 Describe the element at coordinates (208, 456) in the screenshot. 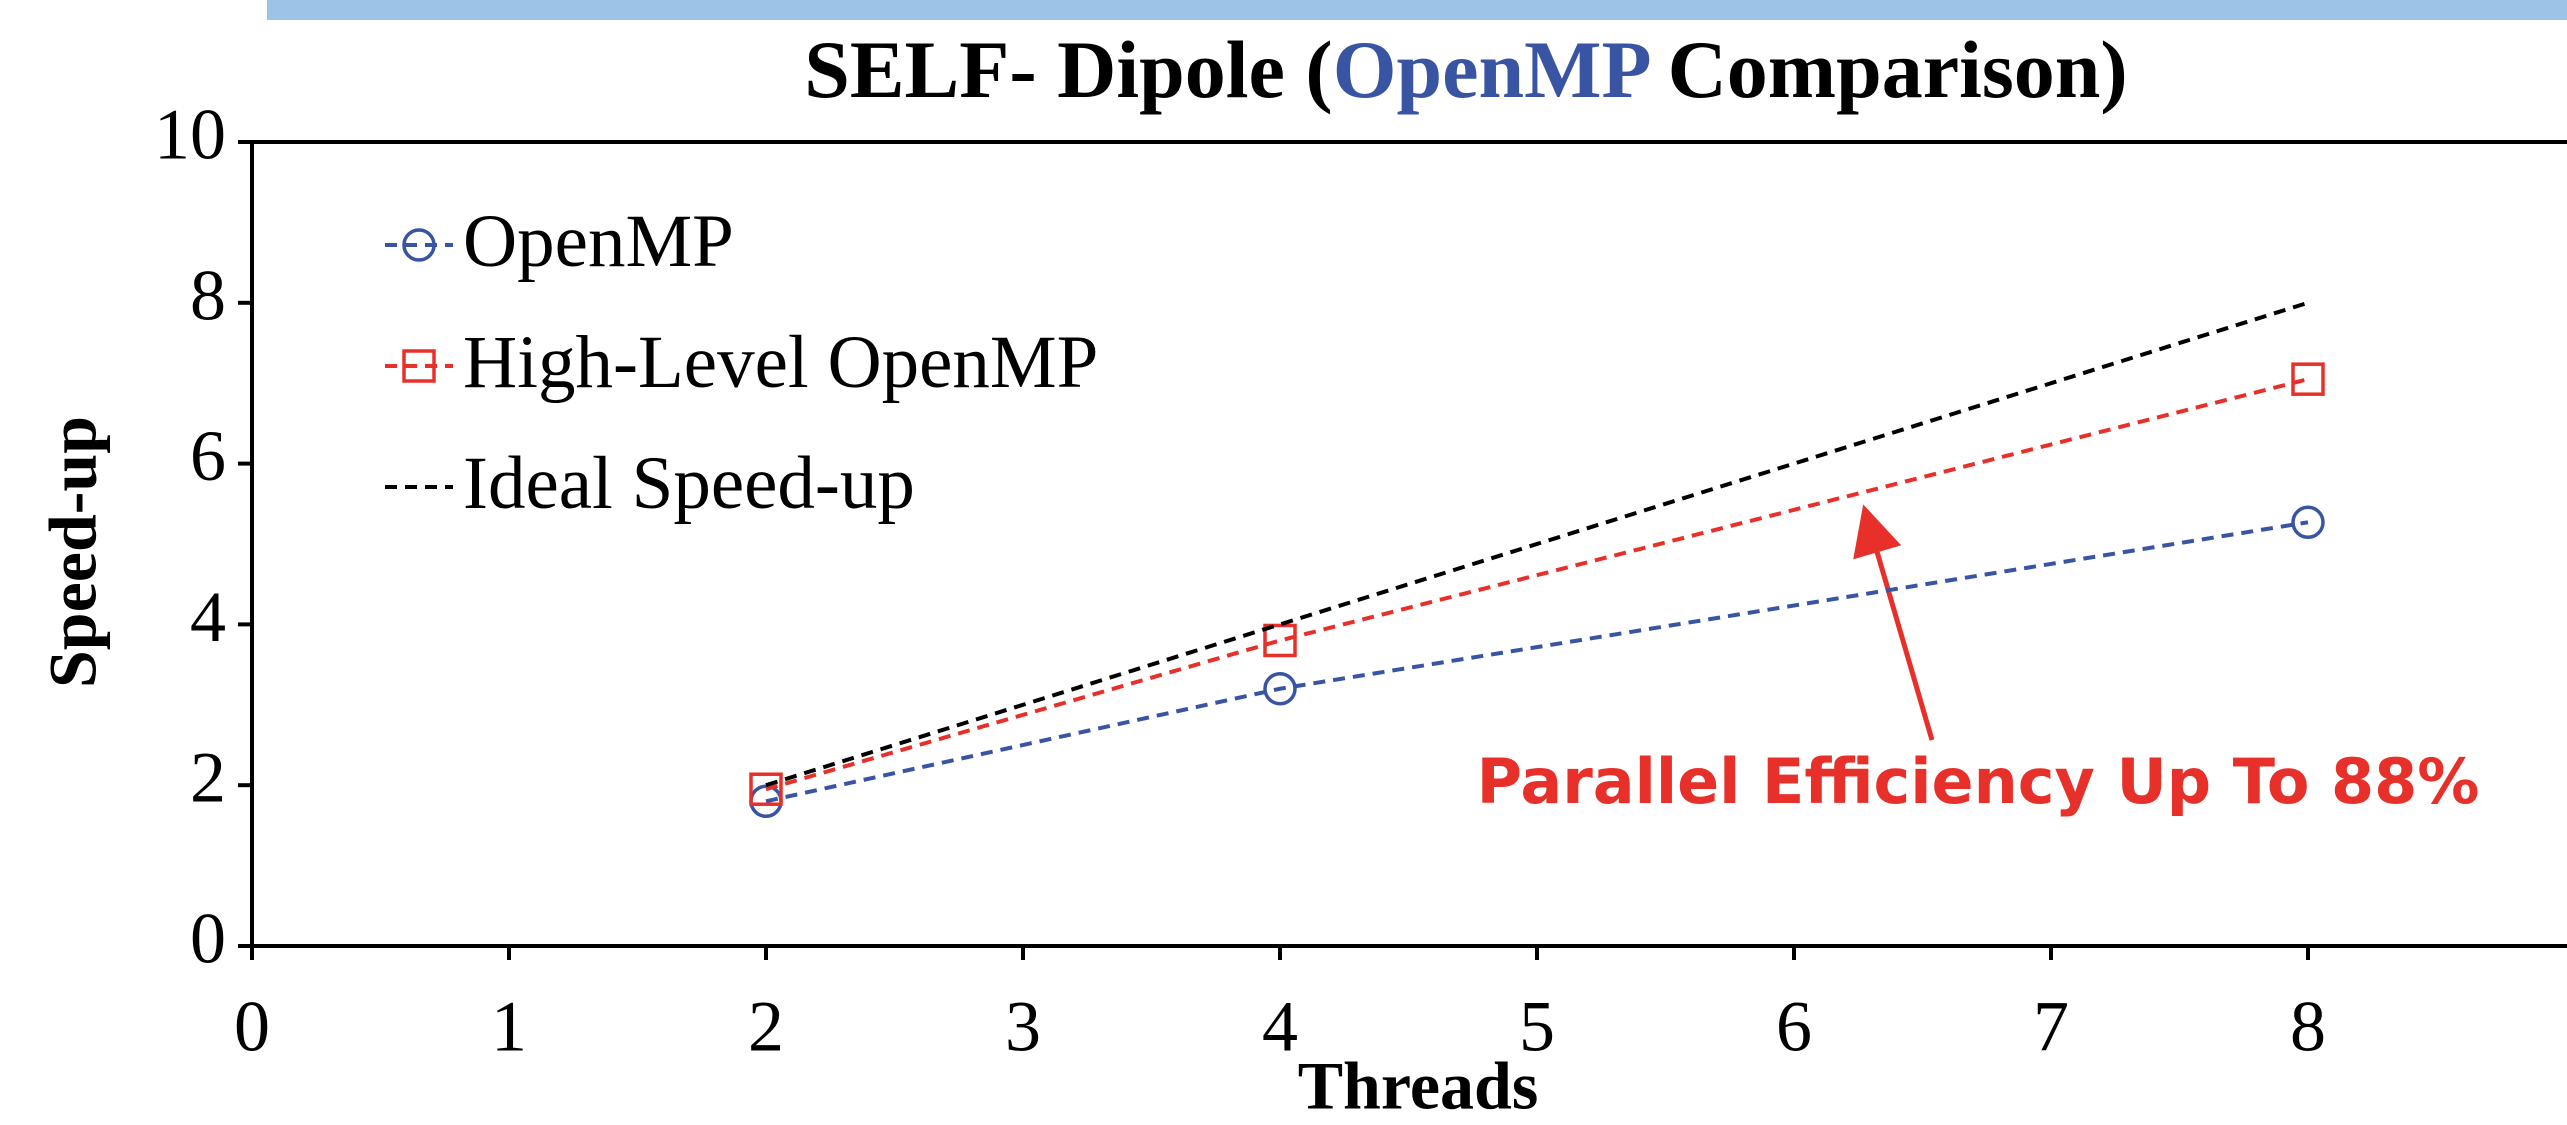

I see `y-tick-label: 6` at that location.